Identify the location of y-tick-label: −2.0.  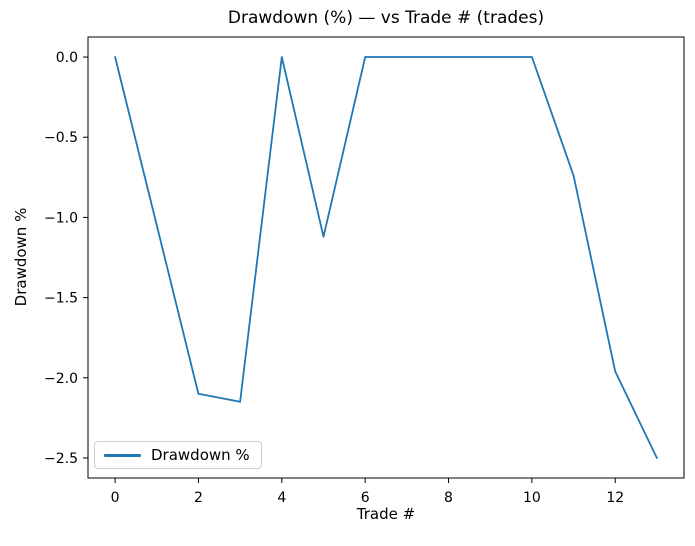
(61, 379).